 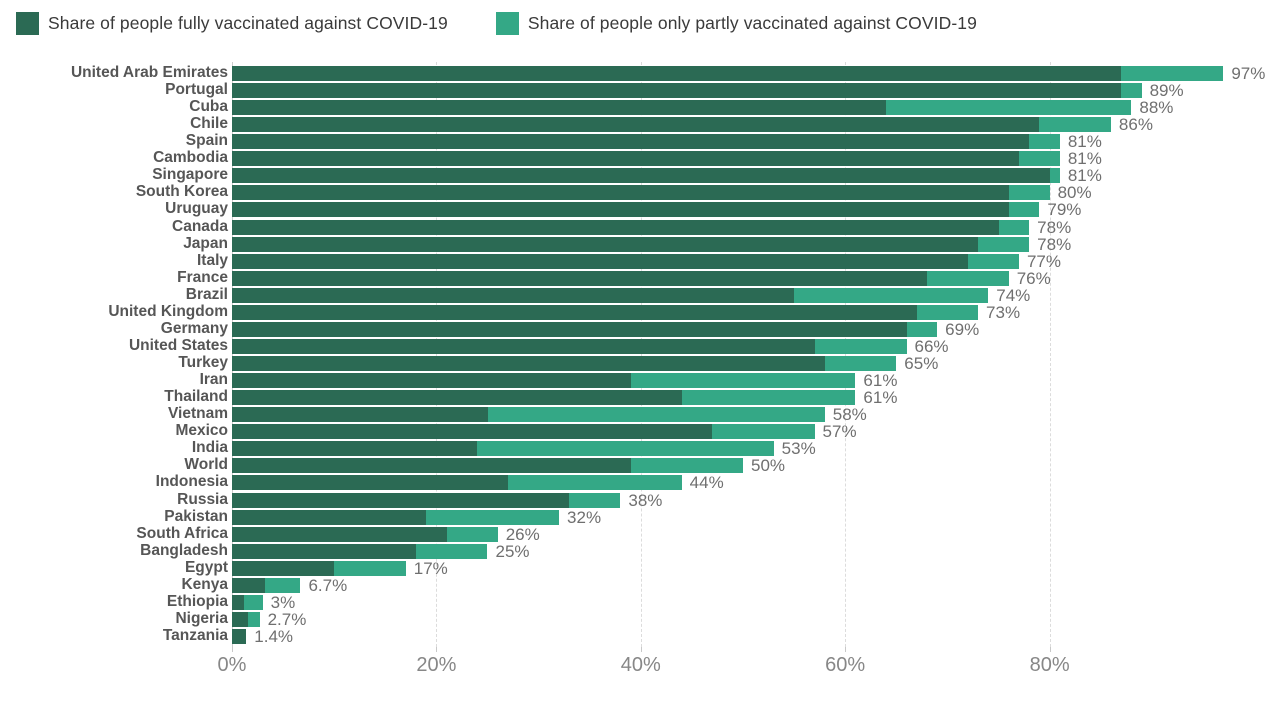 I want to click on axis-zero-line, so click(x=232, y=354).